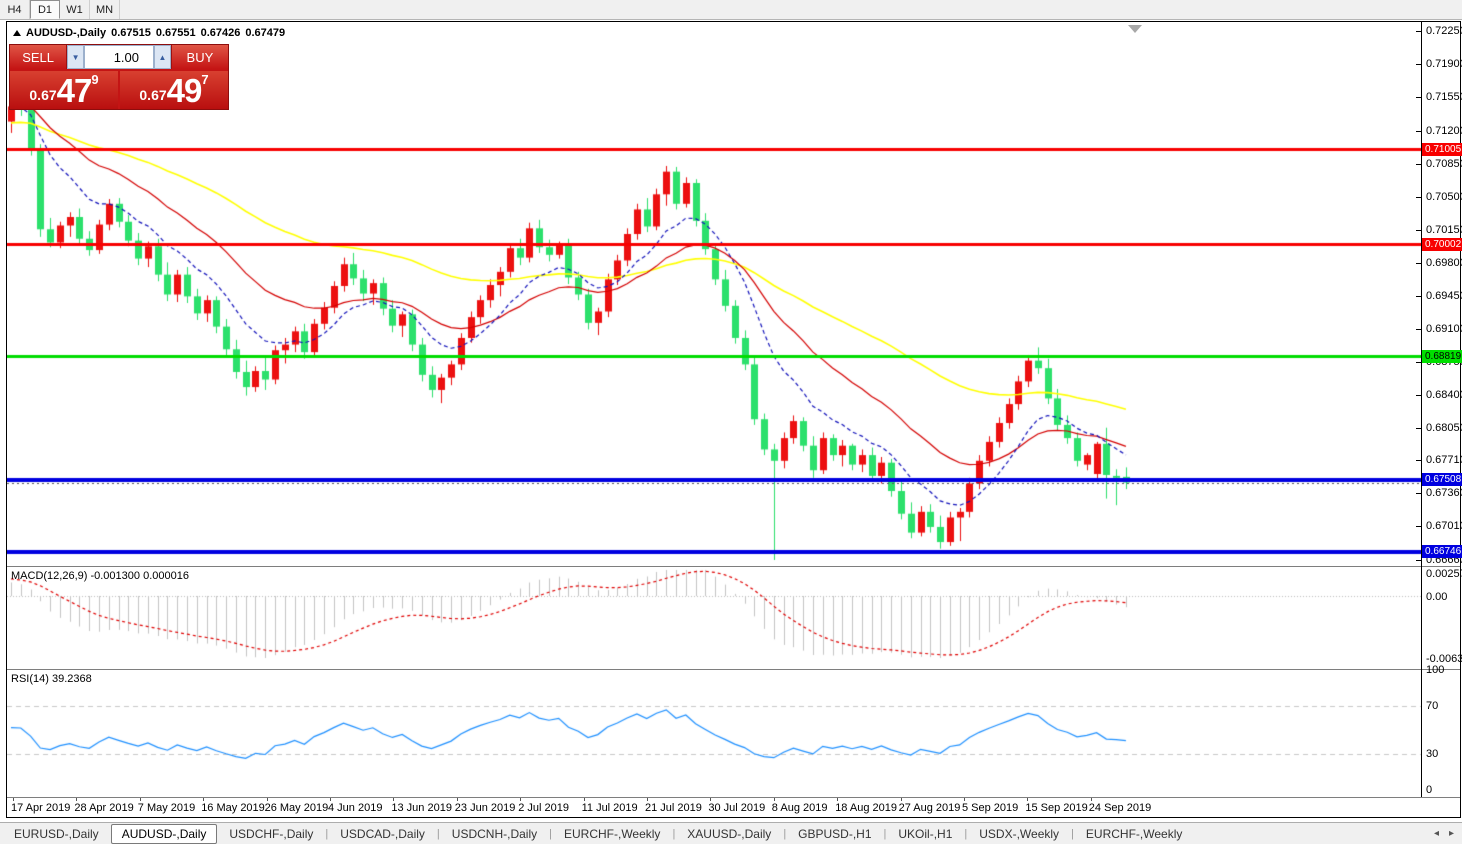 This screenshot has height=844, width=1462. What do you see at coordinates (95, 79) in the screenshot?
I see `sell-price-pip: 9` at bounding box center [95, 79].